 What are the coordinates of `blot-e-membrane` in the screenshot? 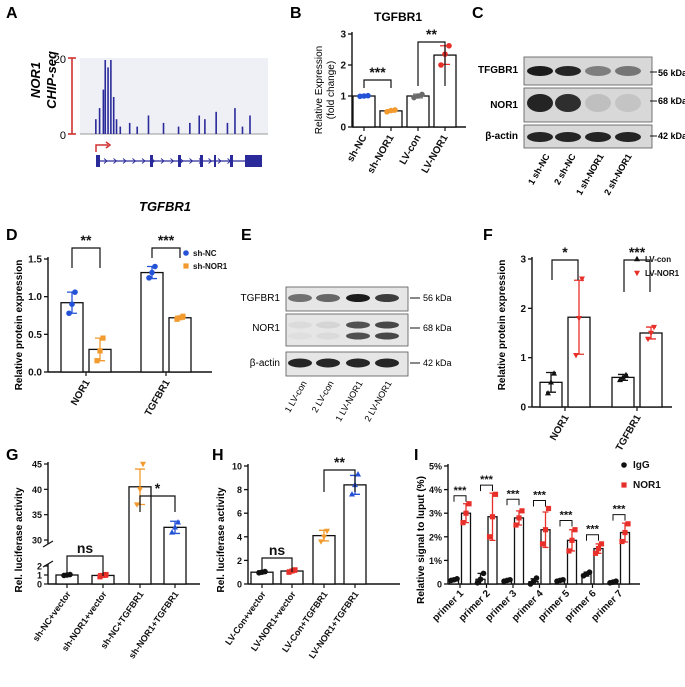 It's located at (347, 330).